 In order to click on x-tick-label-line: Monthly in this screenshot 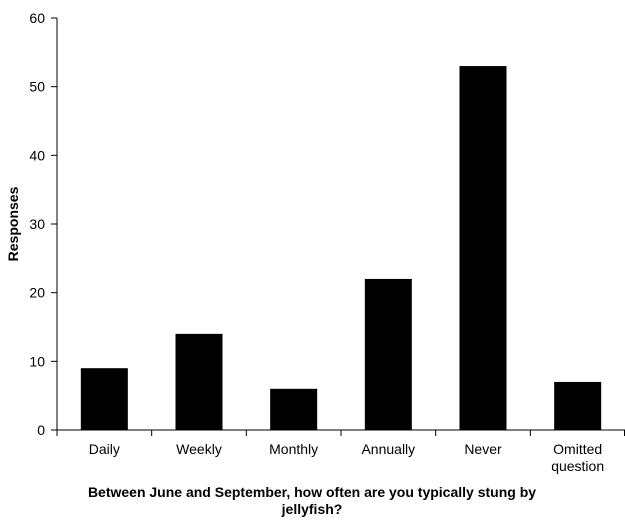, I will do `click(293, 449)`.